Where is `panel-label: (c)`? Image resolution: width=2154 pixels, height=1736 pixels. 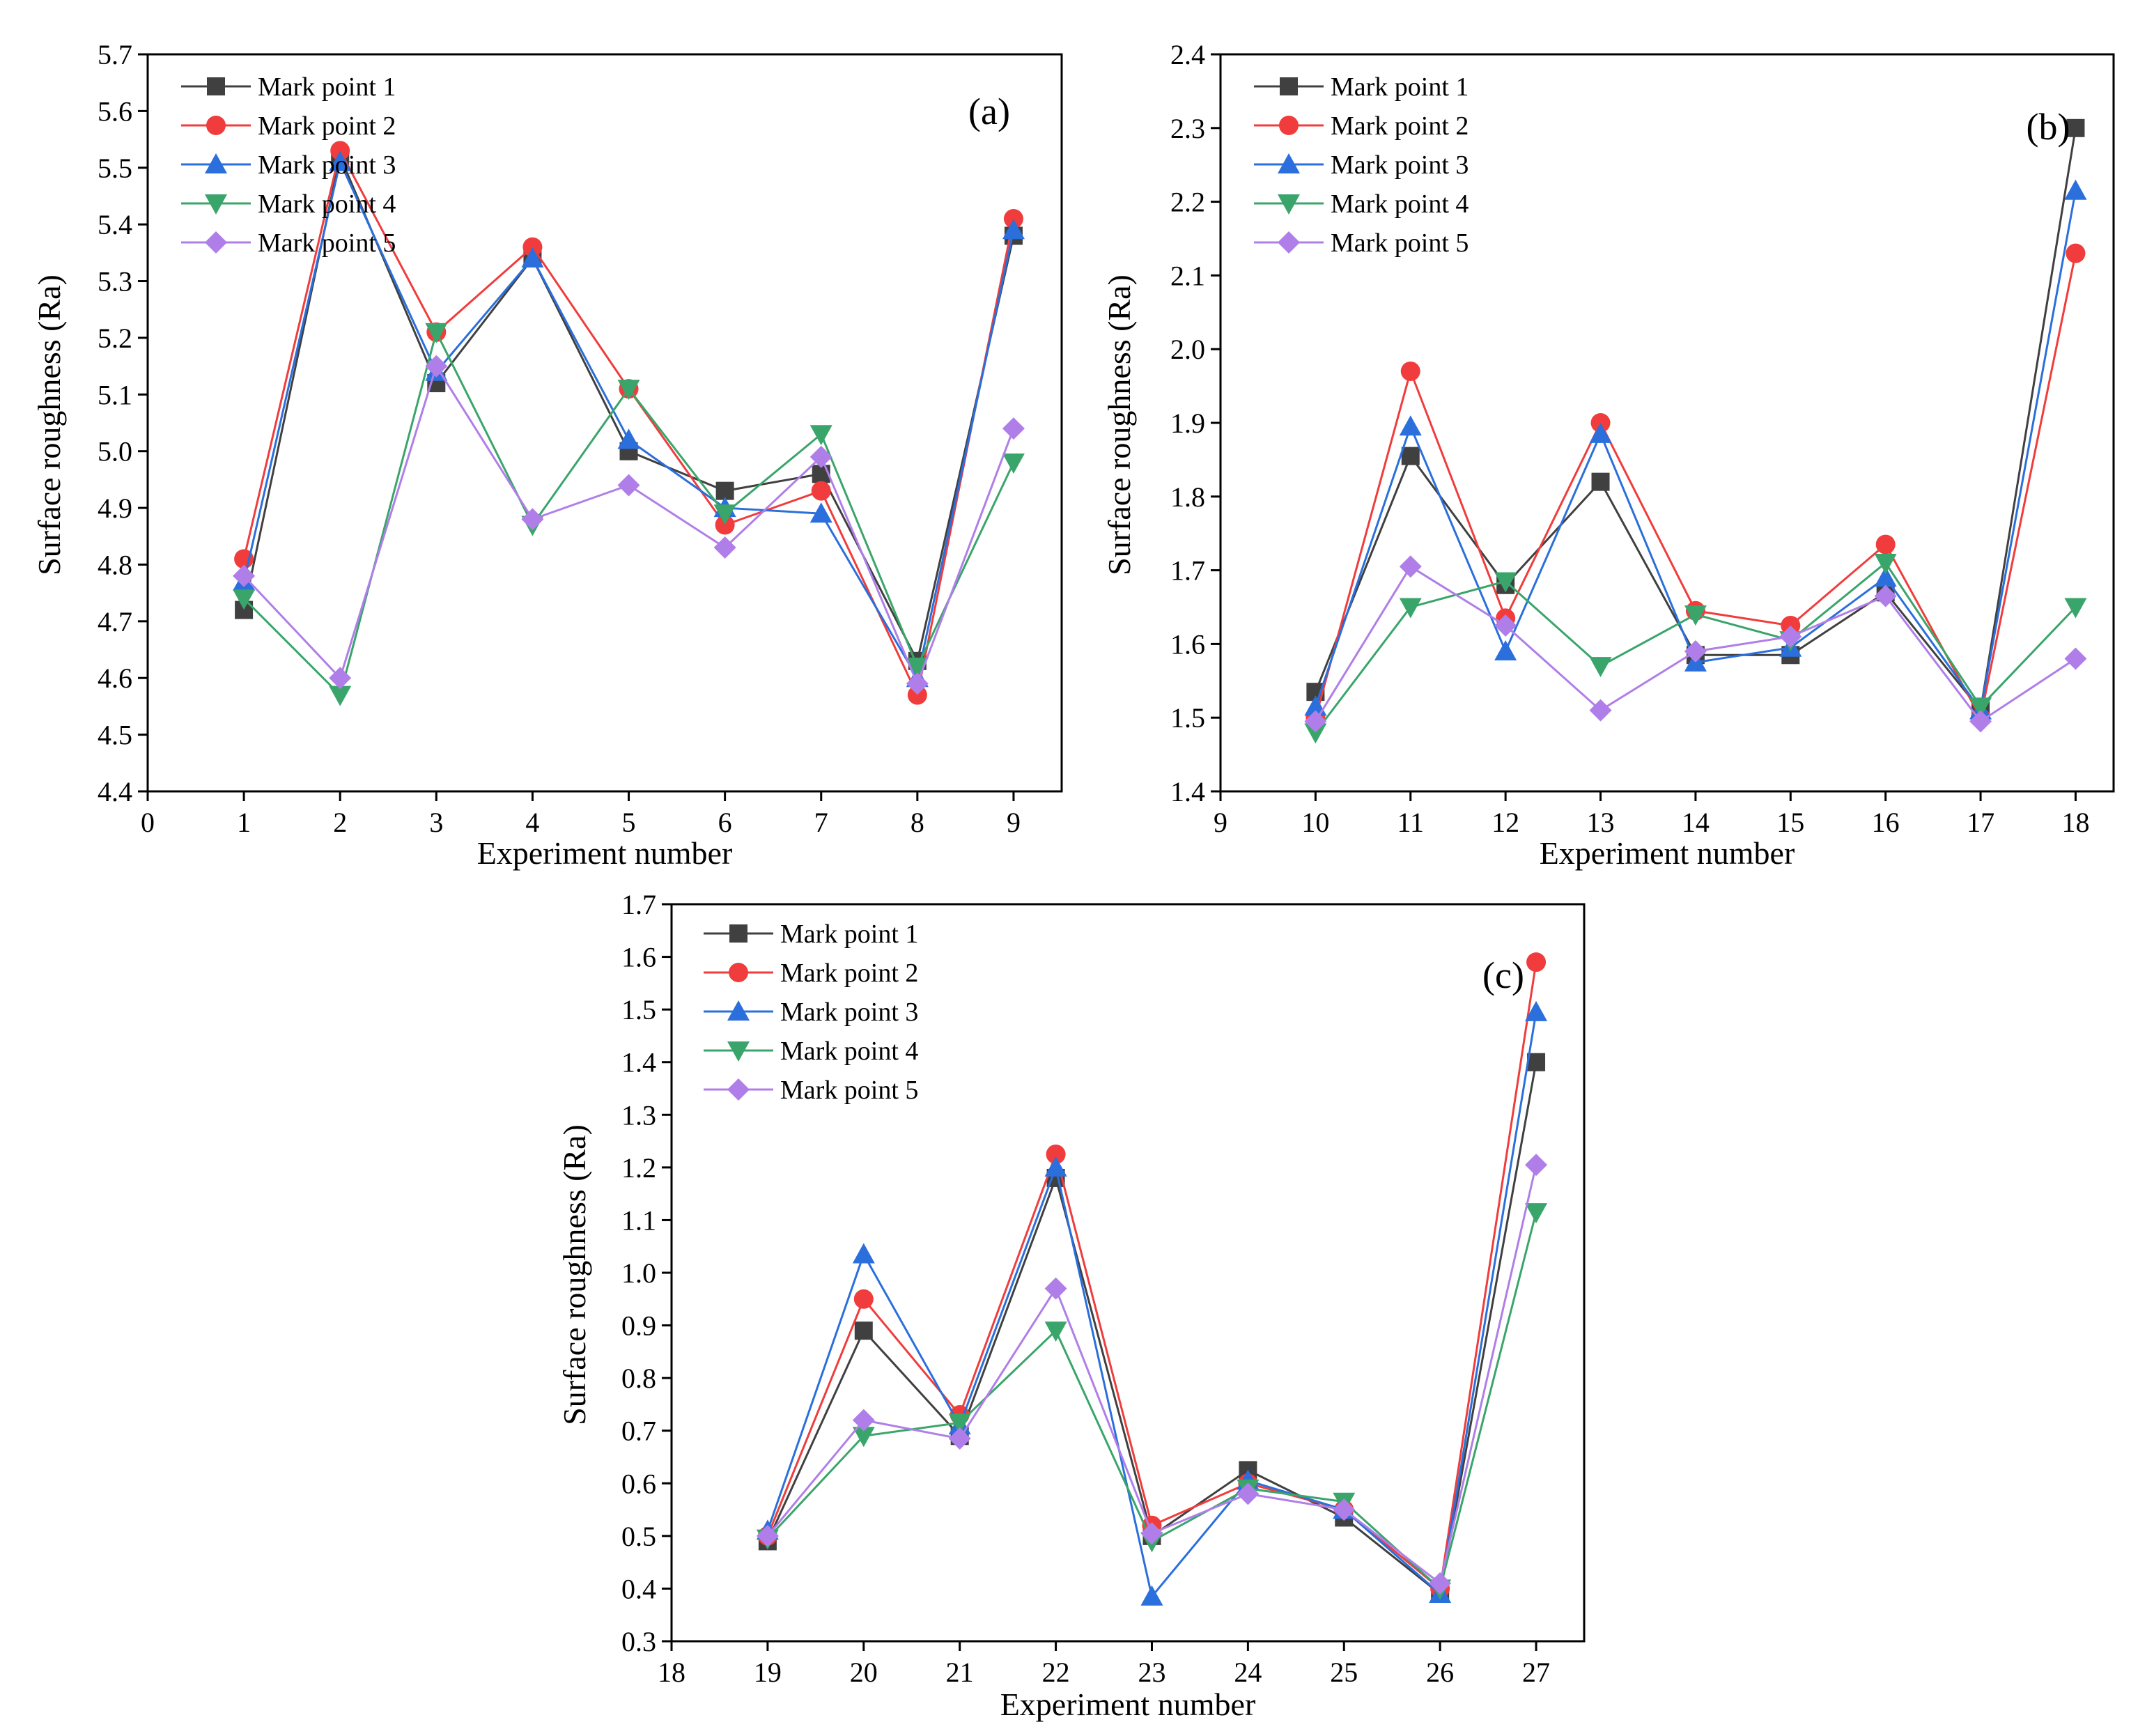 panel-label: (c) is located at coordinates (1503, 975).